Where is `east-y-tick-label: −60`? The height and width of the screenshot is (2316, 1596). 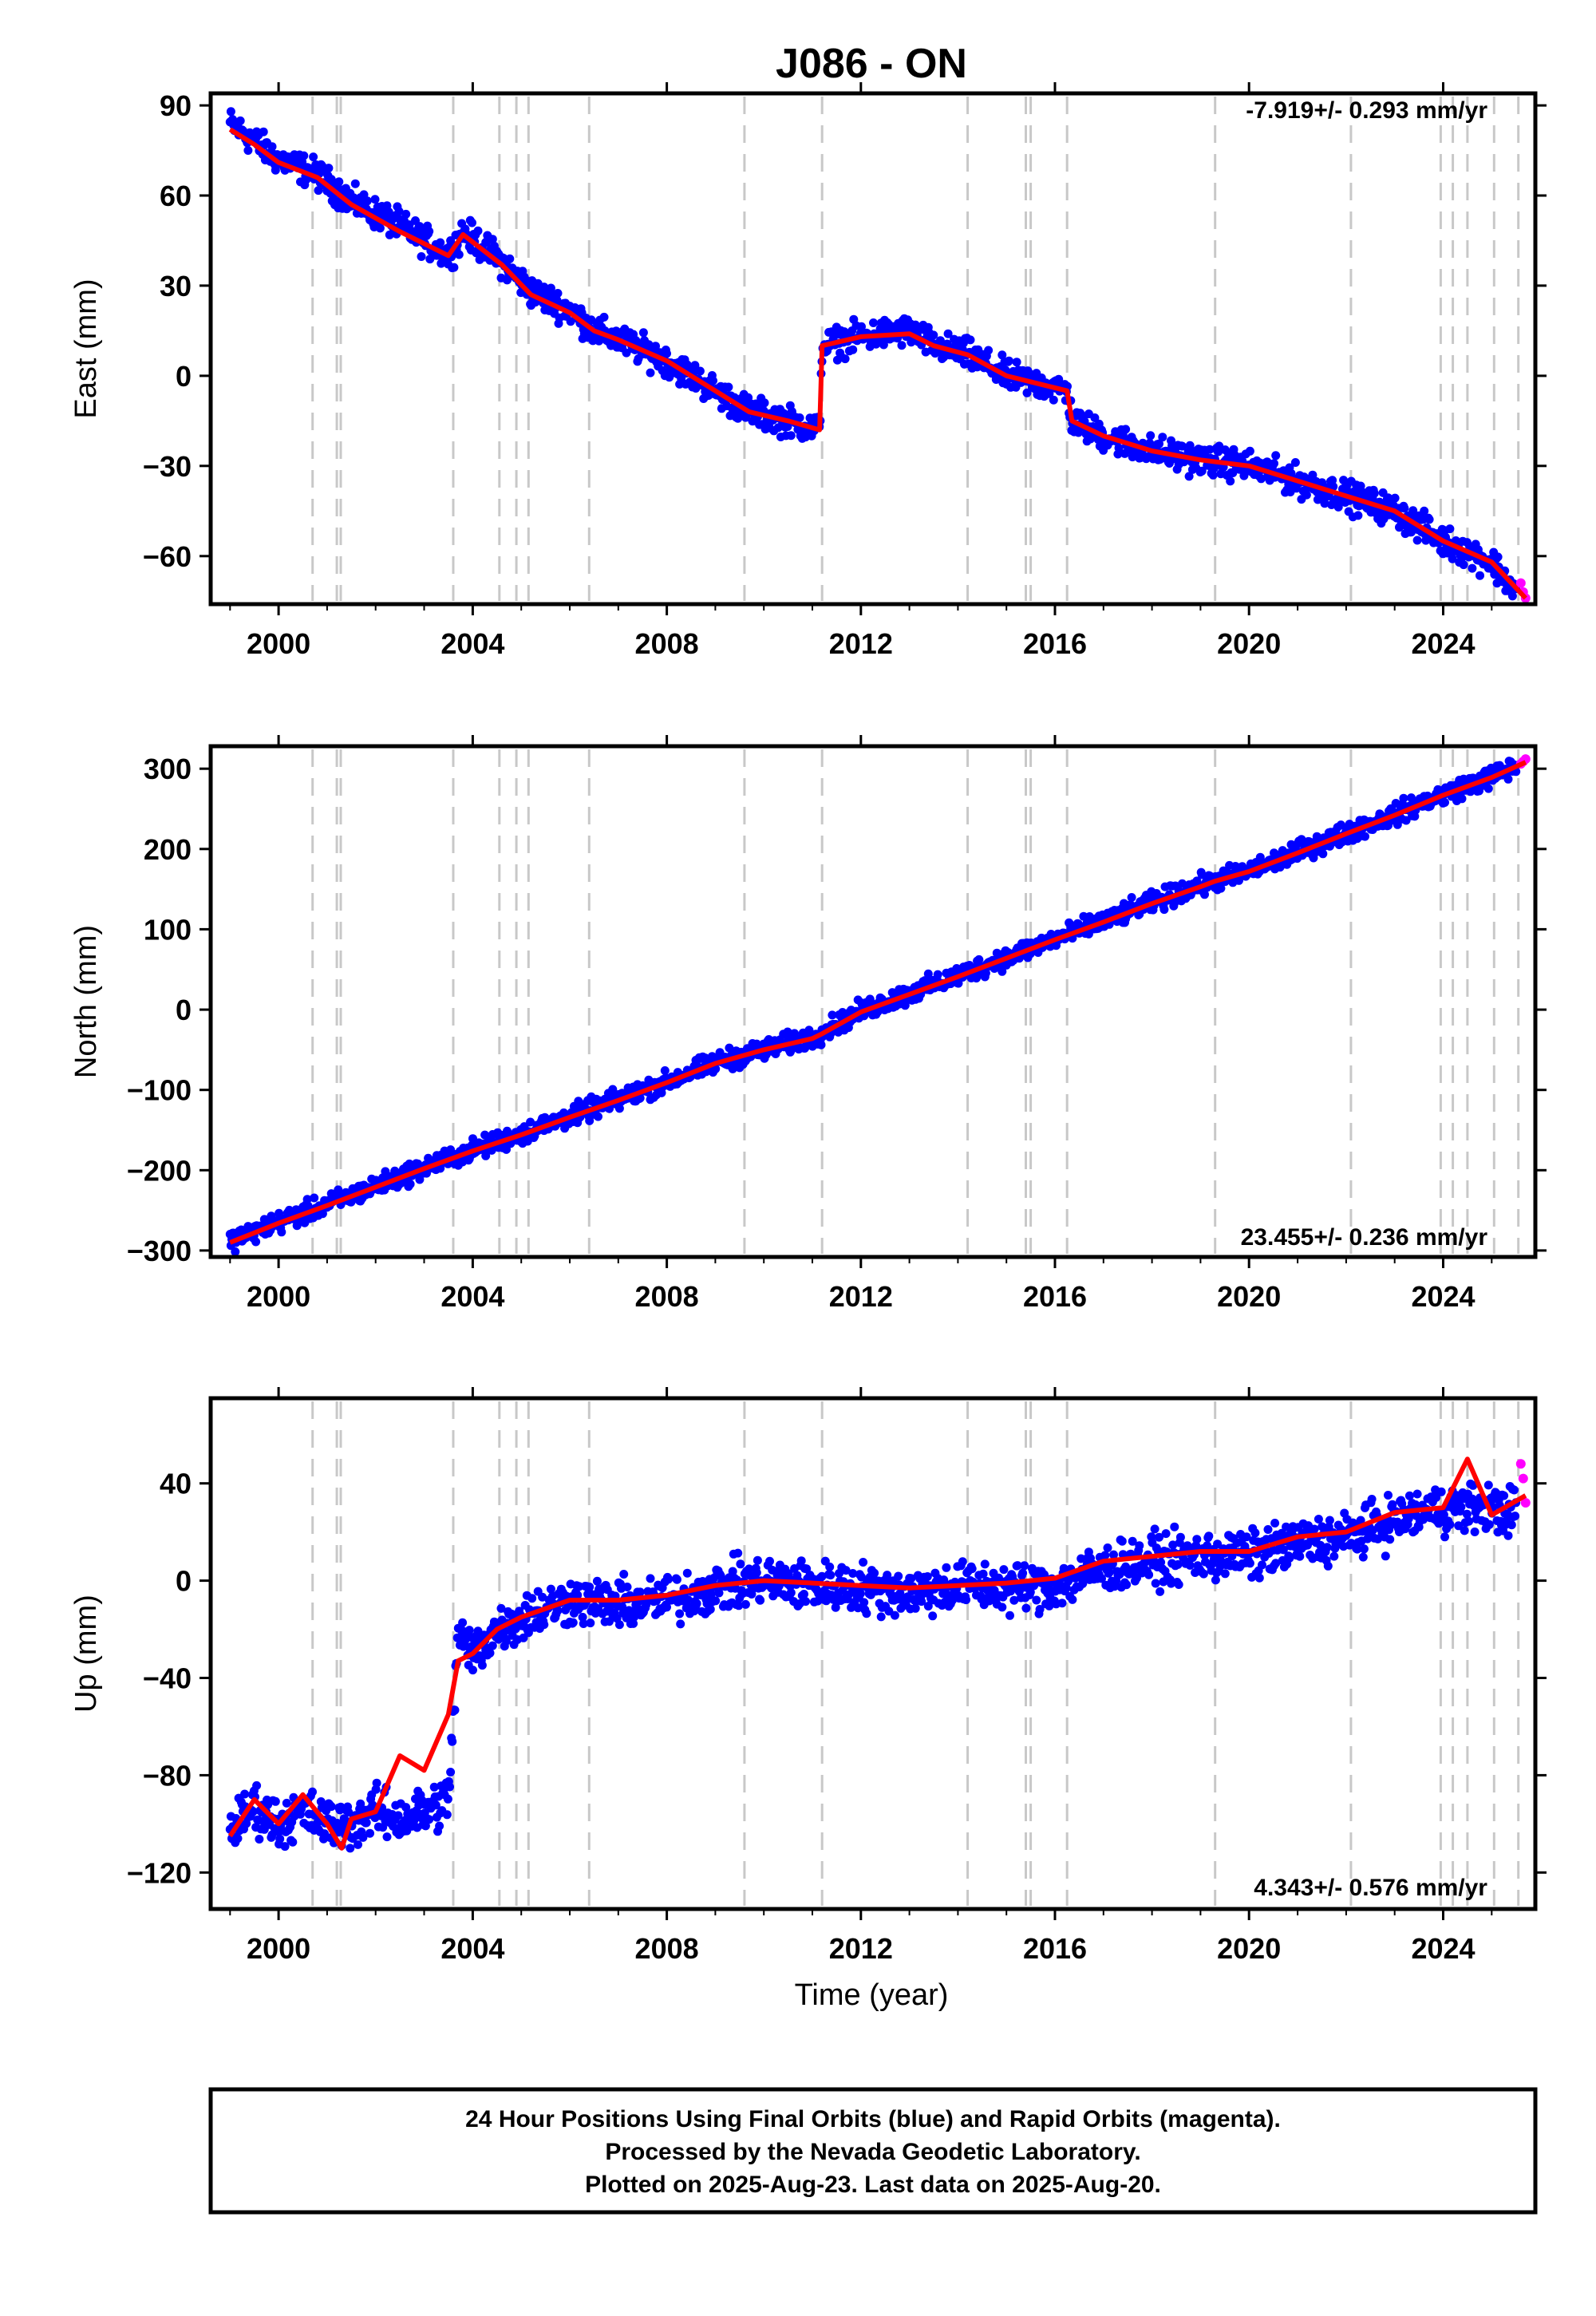 east-y-tick-label: −60 is located at coordinates (167, 556).